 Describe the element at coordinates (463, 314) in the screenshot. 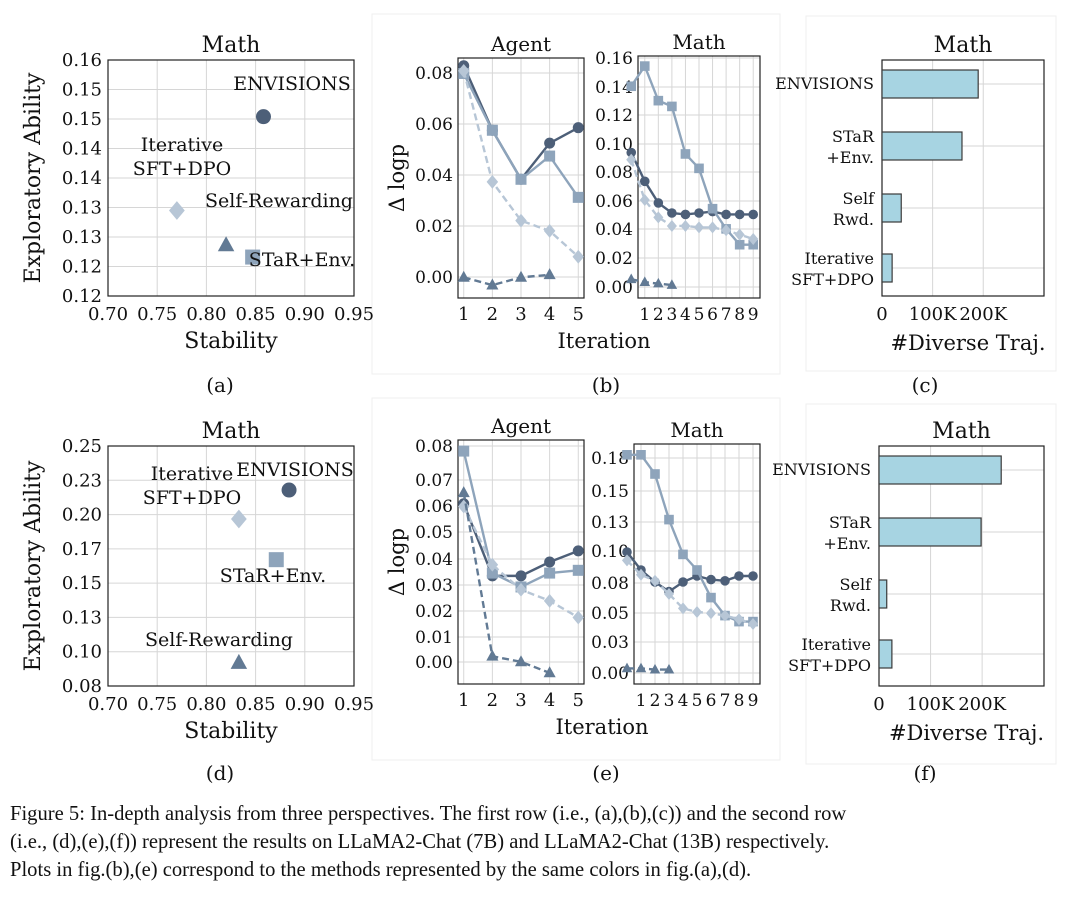

I see `x-tick-label: 1` at that location.